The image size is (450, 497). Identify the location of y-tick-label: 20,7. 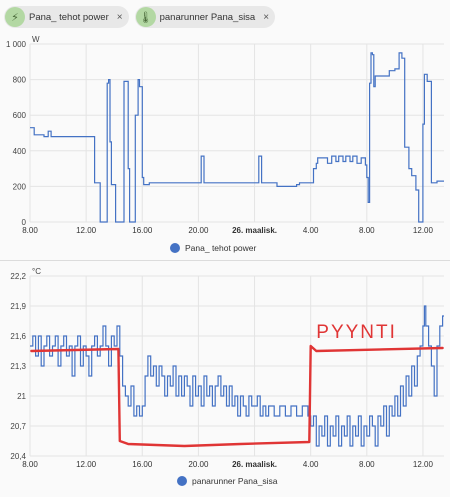
(18, 426).